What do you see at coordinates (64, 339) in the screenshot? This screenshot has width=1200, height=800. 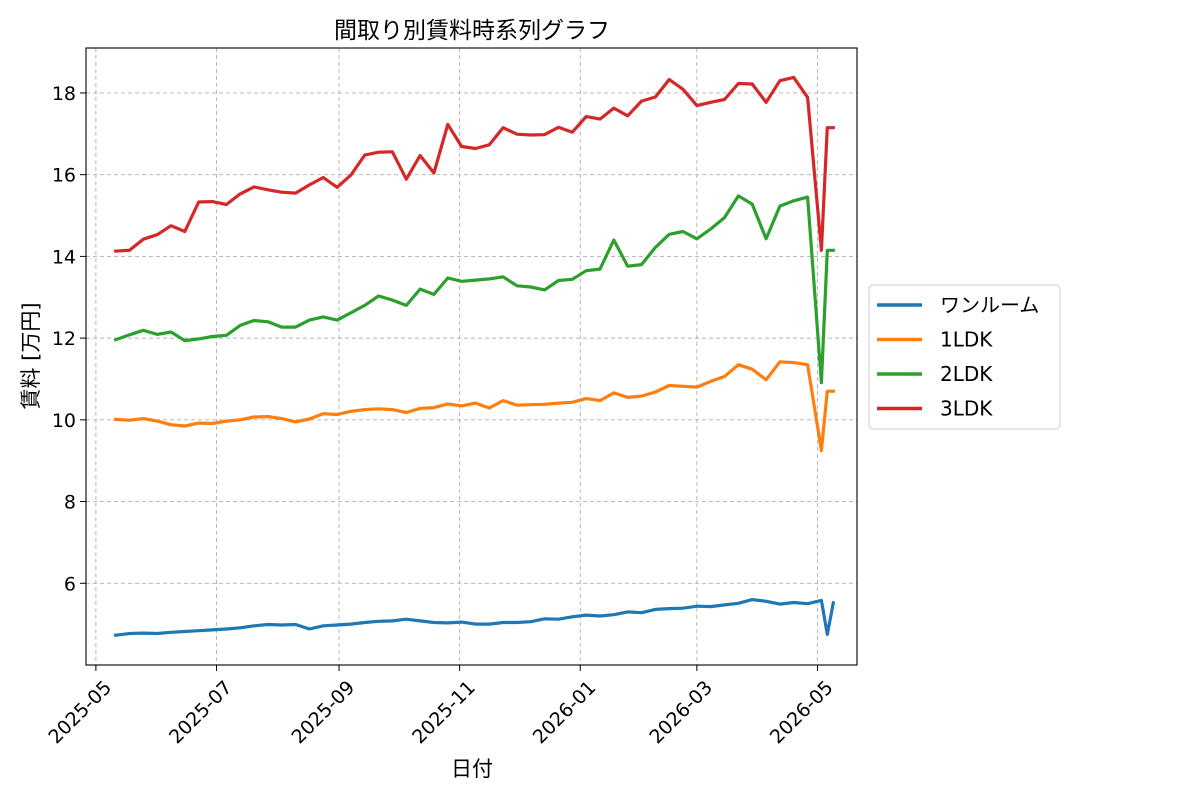 I see `y-tick-label: 12` at bounding box center [64, 339].